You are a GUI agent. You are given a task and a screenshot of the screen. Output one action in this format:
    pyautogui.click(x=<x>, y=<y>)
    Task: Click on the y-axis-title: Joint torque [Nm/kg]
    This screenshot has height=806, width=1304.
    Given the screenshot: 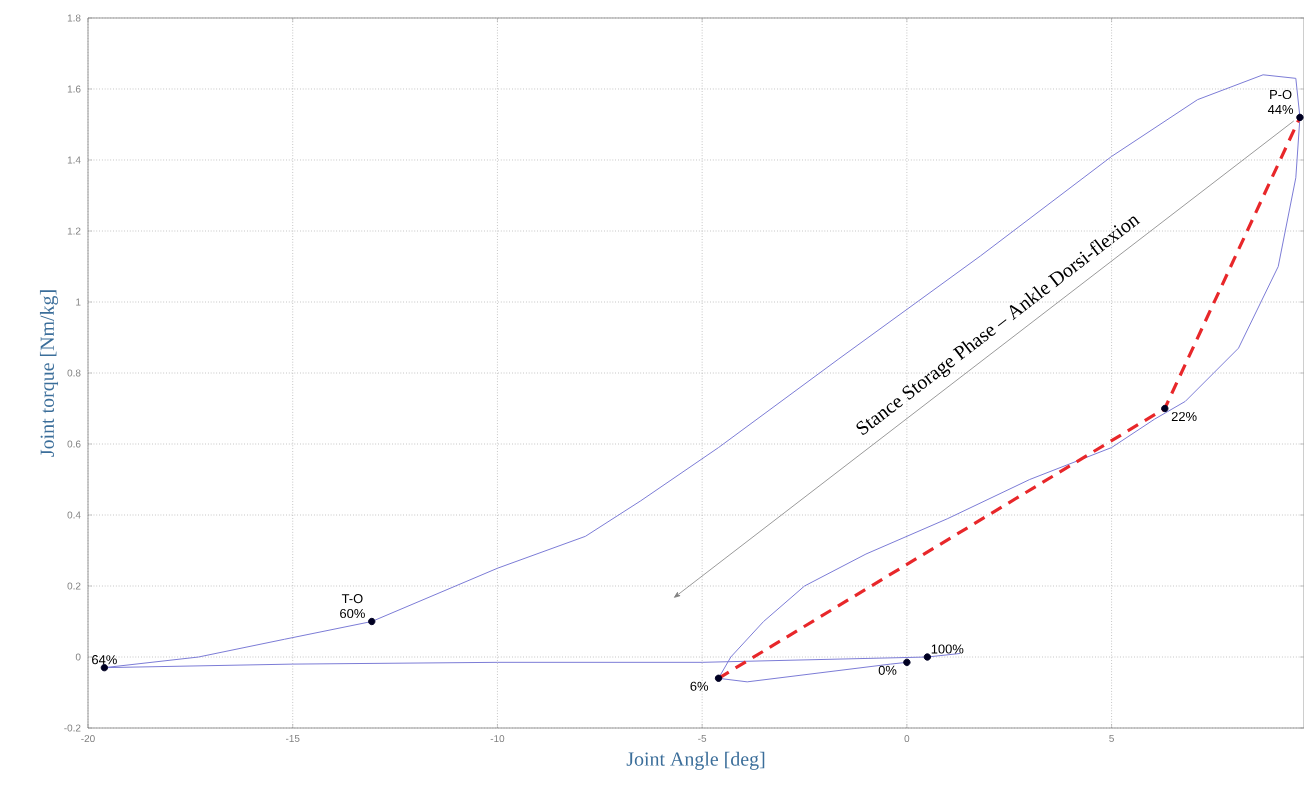 What is the action you would take?
    pyautogui.click(x=49, y=373)
    